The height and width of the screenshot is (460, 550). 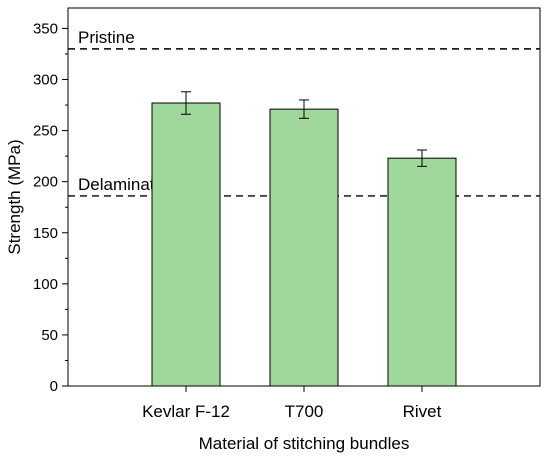 I want to click on y-axis-title: Strength (MPa), so click(x=14, y=196).